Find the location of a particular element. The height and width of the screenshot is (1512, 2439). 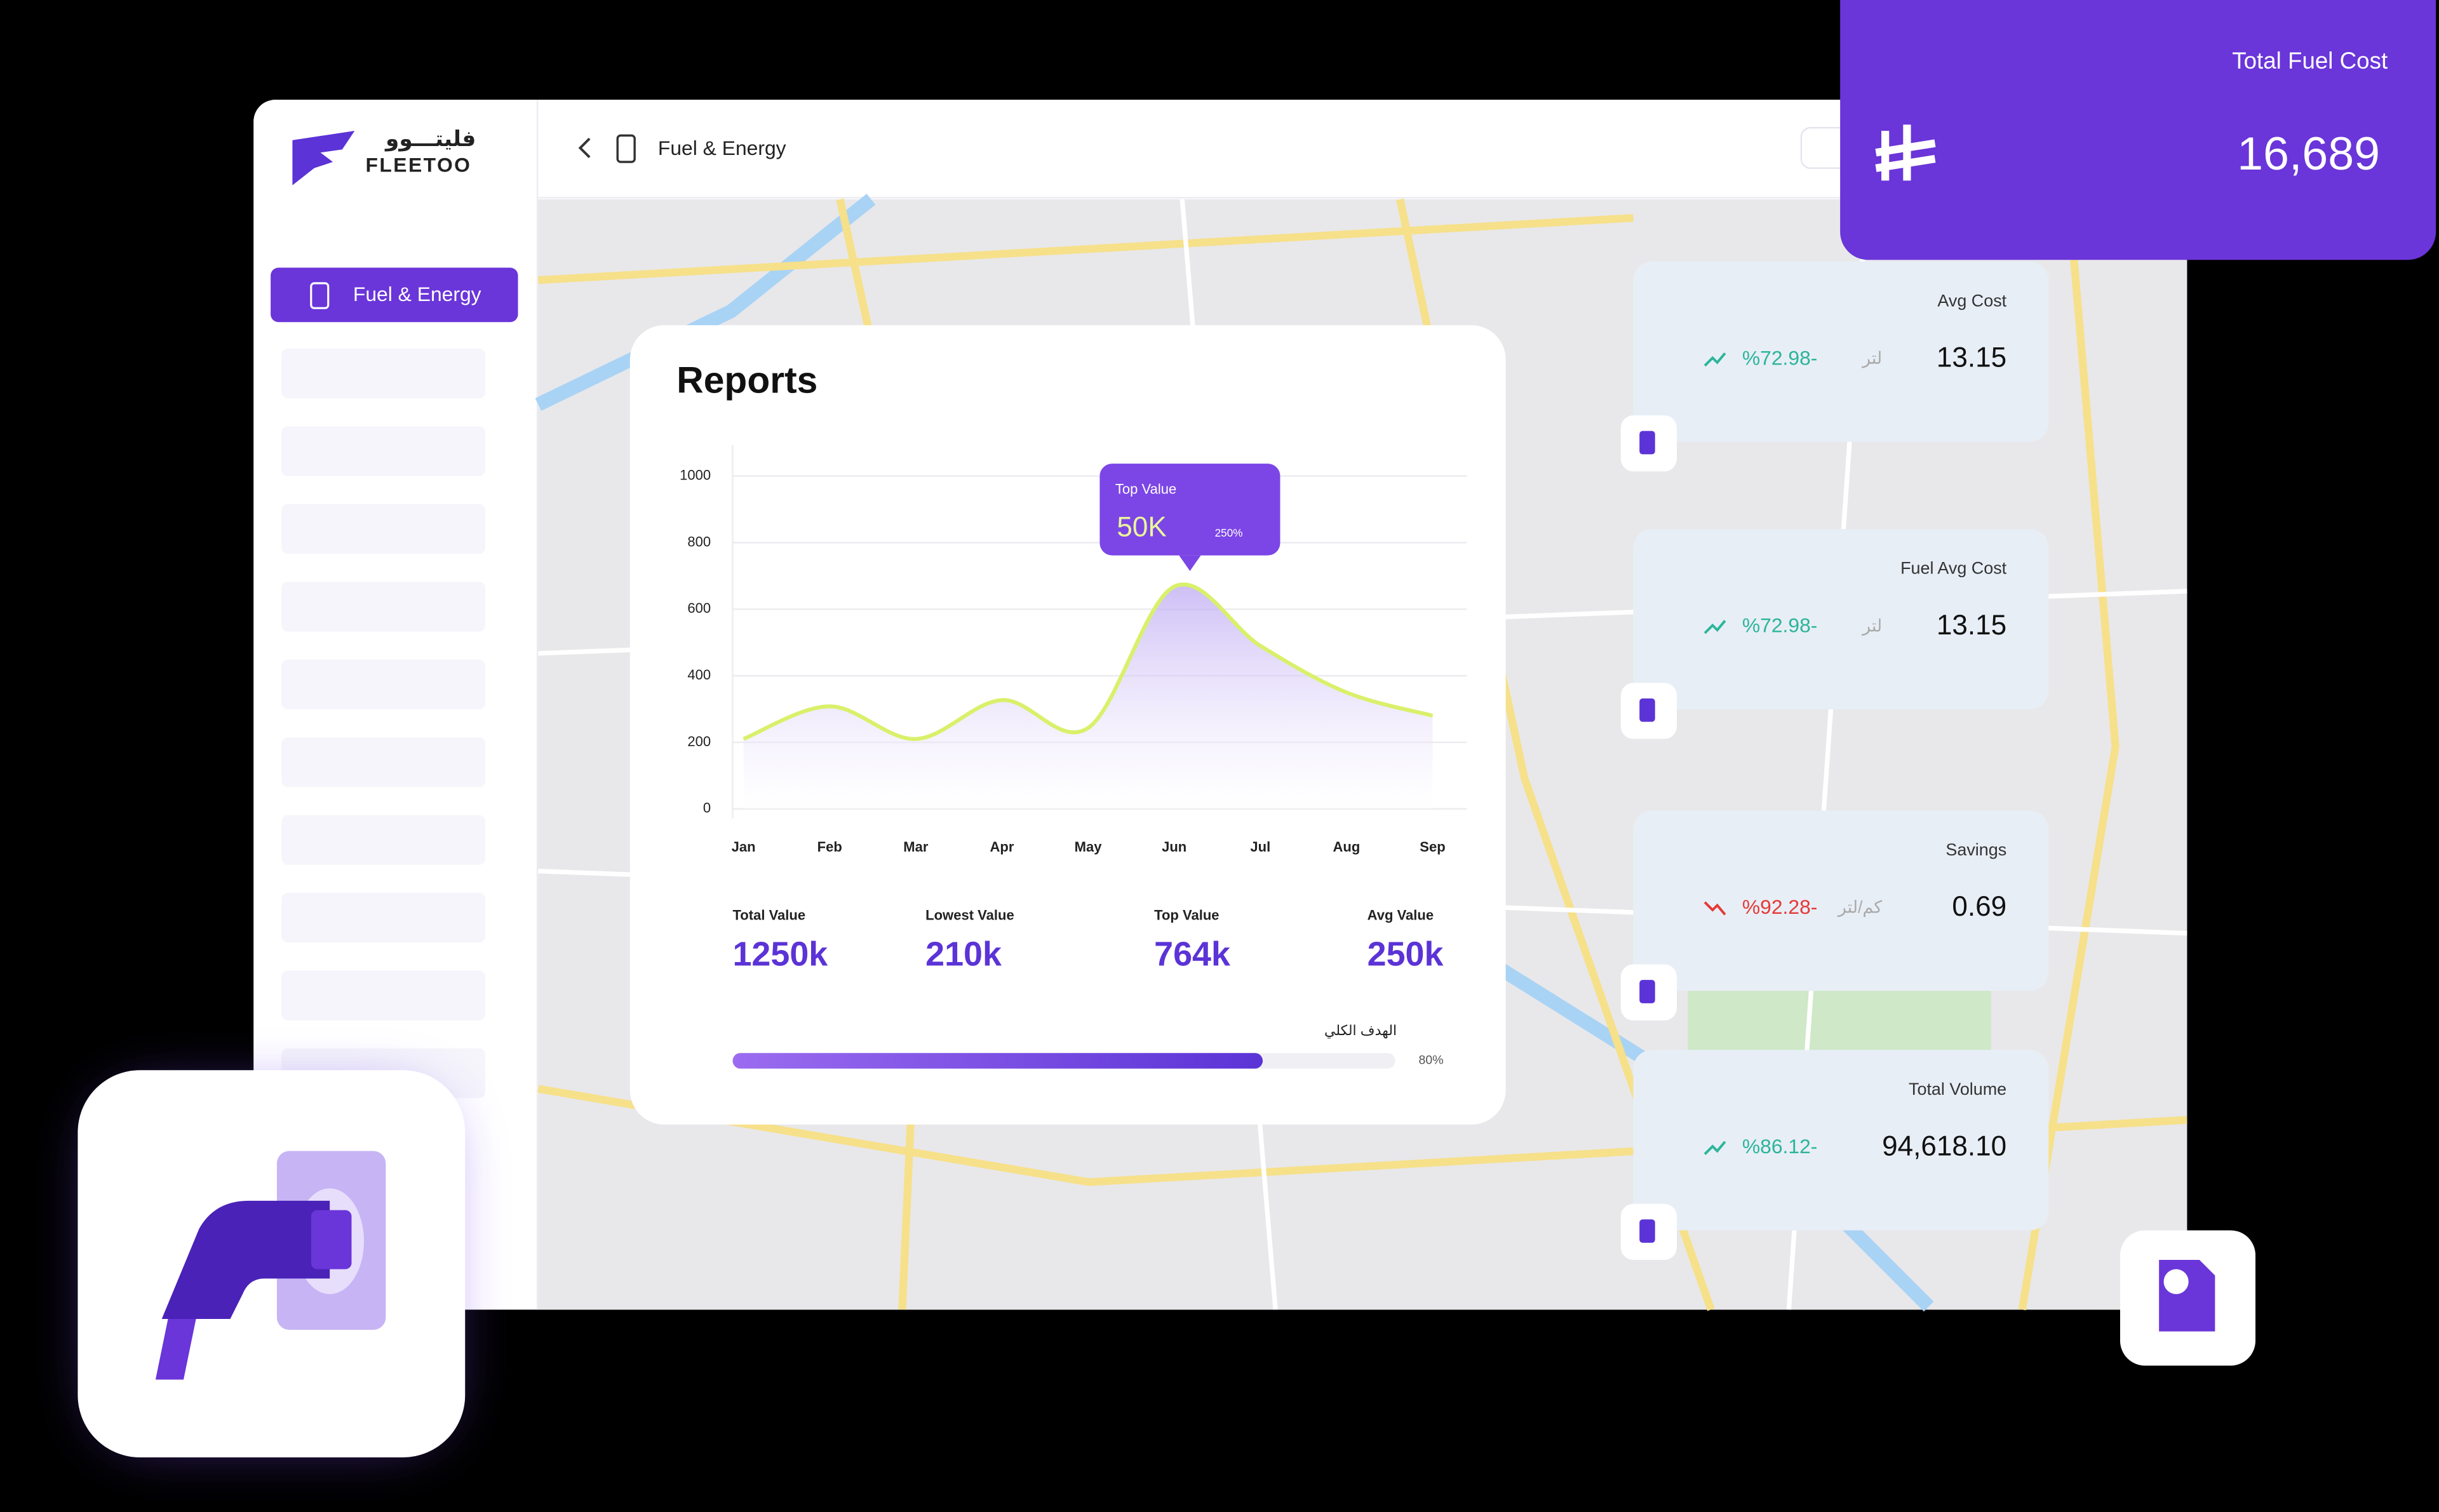

line-series is located at coordinates (1088, 661).